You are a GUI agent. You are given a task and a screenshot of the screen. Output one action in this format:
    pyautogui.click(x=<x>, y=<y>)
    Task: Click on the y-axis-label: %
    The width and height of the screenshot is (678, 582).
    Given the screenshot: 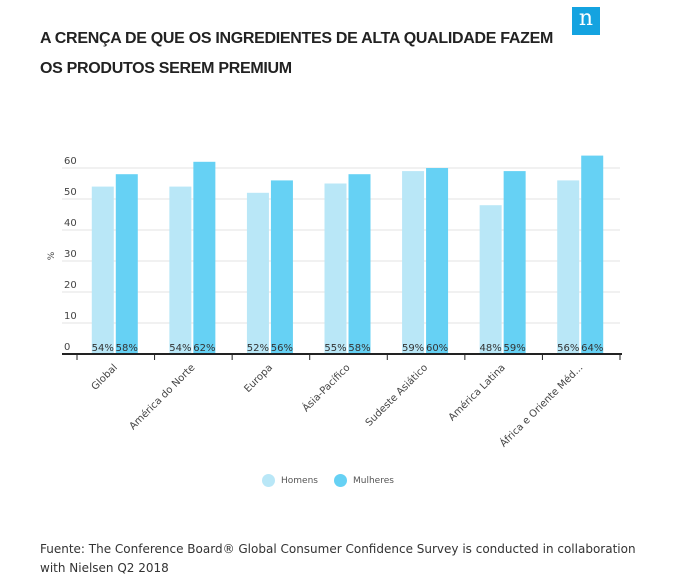 What is the action you would take?
    pyautogui.click(x=52, y=255)
    